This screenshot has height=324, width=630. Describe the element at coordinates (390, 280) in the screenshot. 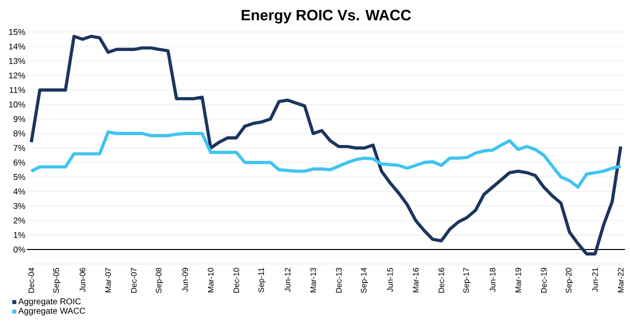

I see `x-tick-label: Jun-15` at that location.